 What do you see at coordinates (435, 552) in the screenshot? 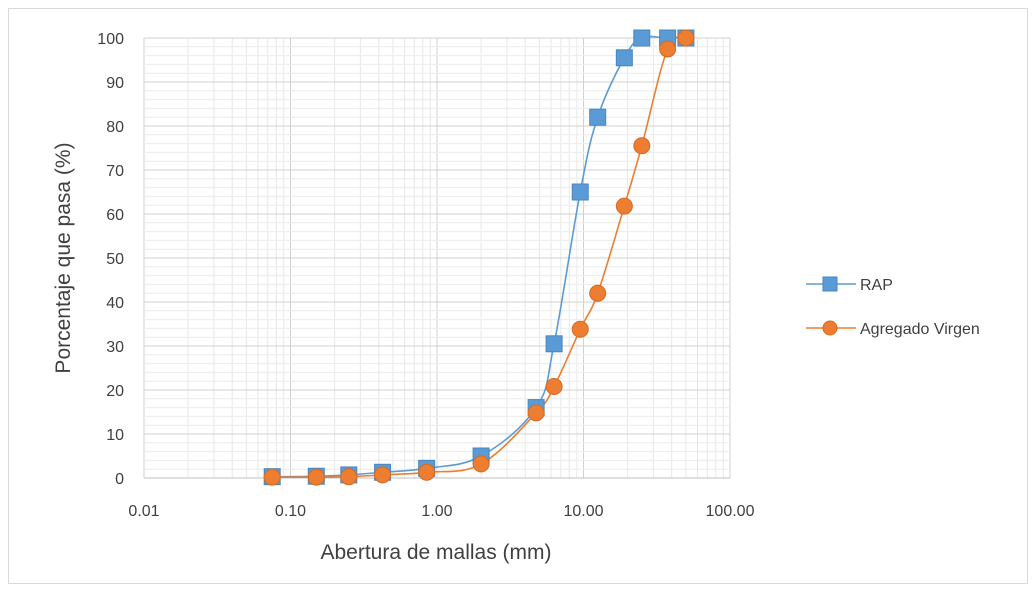
I see `x-axis-title: Abertura de mallas (mm)` at bounding box center [435, 552].